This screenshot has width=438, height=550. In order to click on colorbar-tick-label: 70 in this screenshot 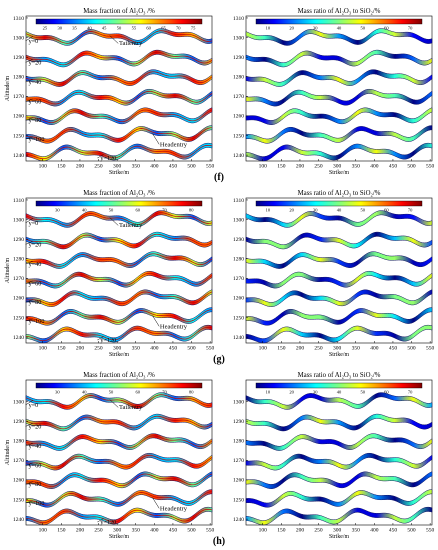, I will do `click(164, 210)`.